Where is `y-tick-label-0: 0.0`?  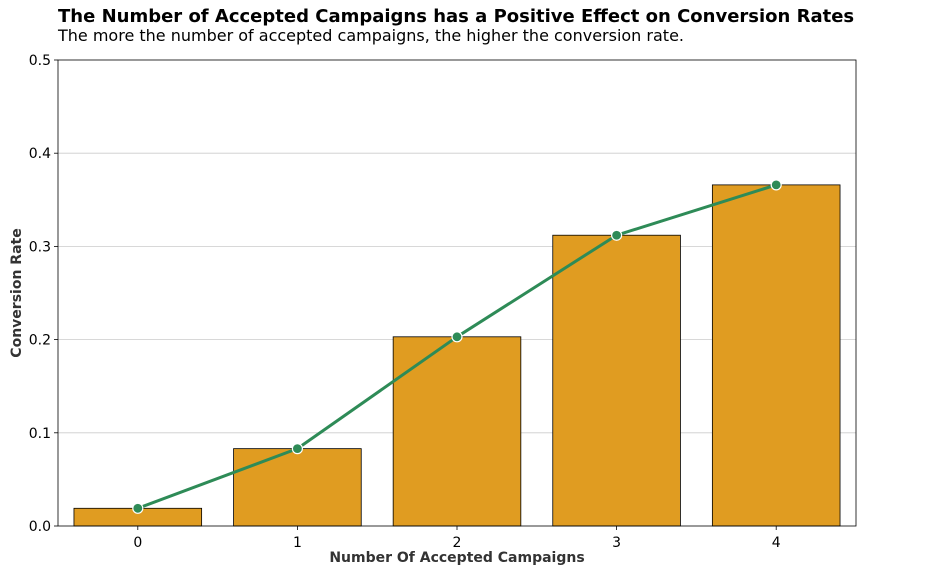
y-tick-label-0: 0.0 is located at coordinates (40, 527).